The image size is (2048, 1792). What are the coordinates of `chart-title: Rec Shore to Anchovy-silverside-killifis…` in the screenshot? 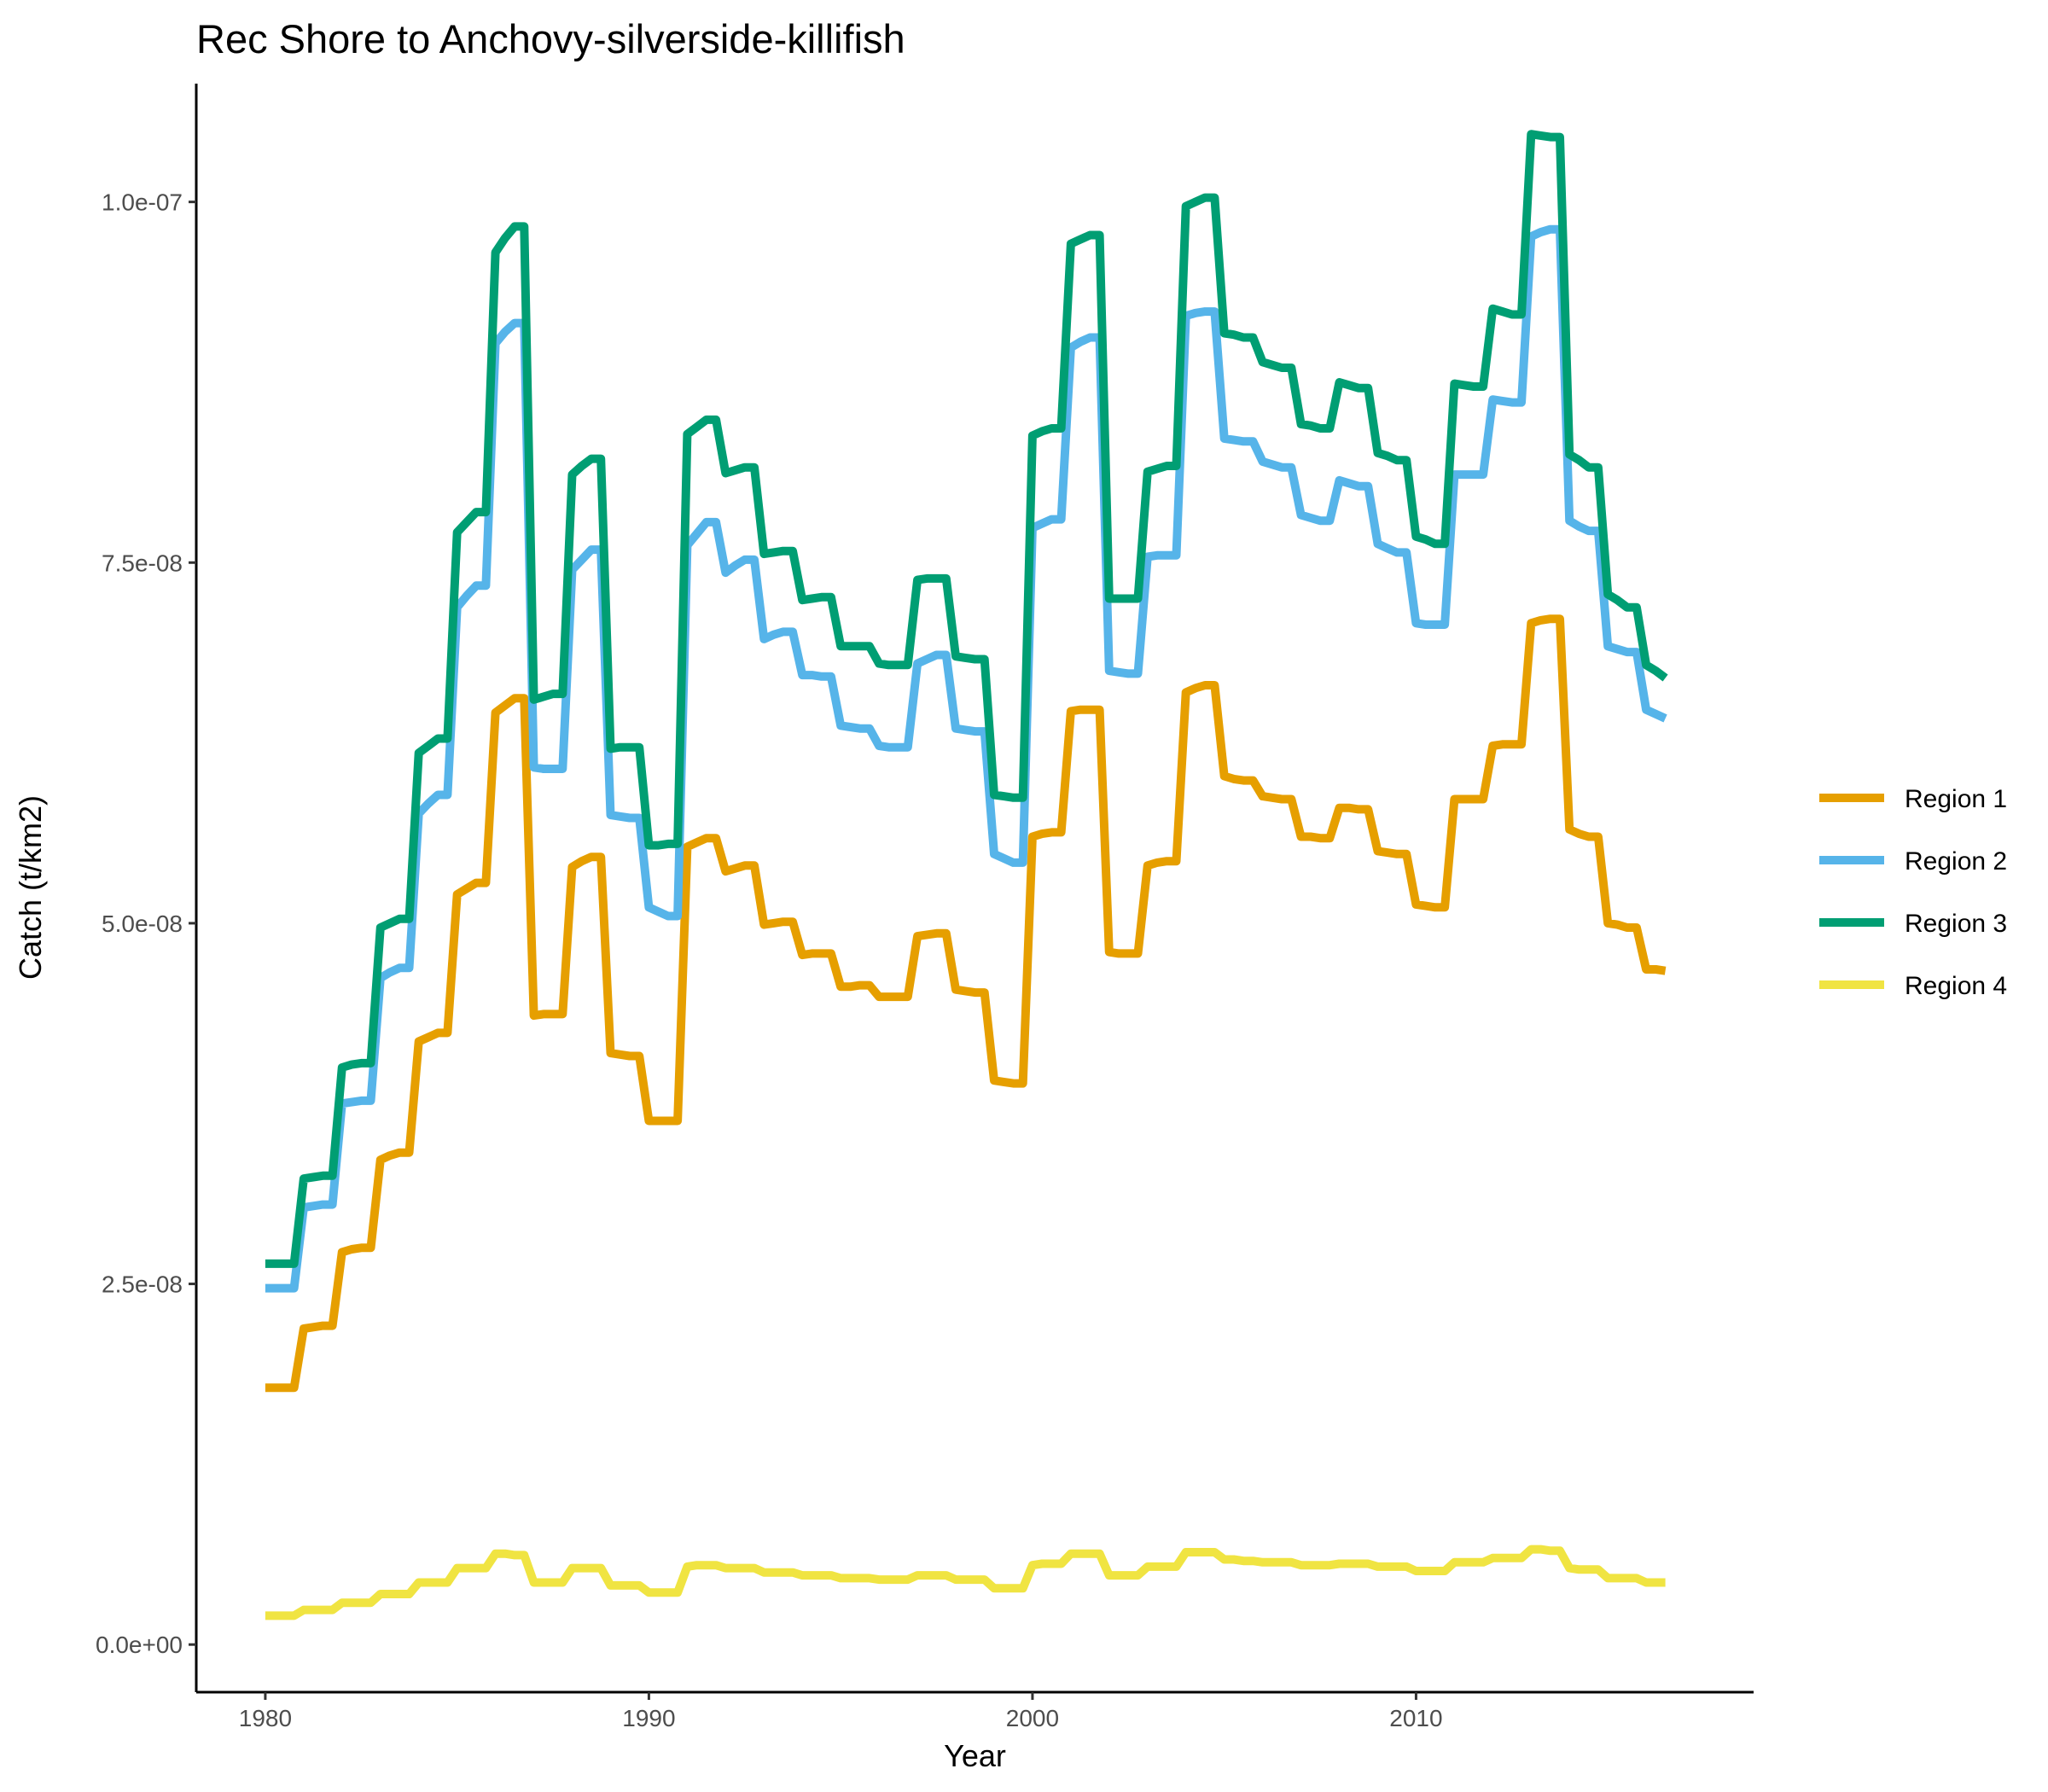 It's located at (550, 38).